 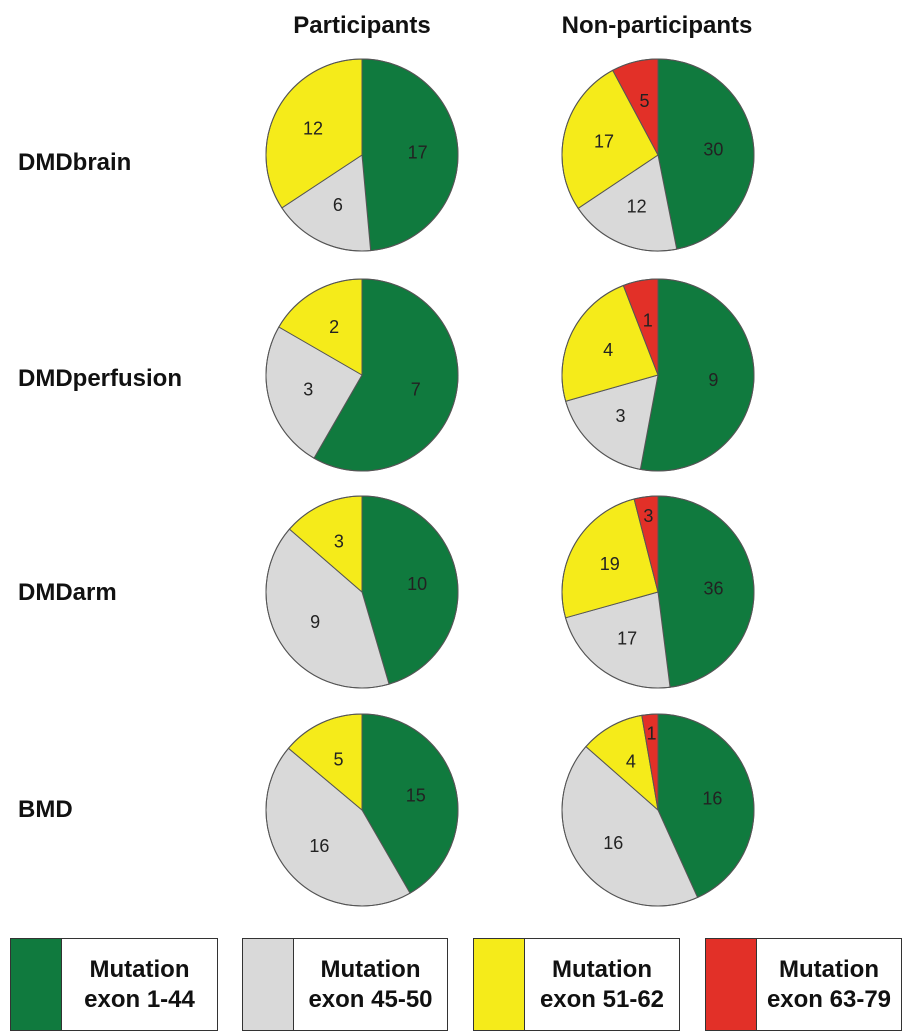 I want to click on legend-label-line2: exon 1-44, so click(x=139, y=999).